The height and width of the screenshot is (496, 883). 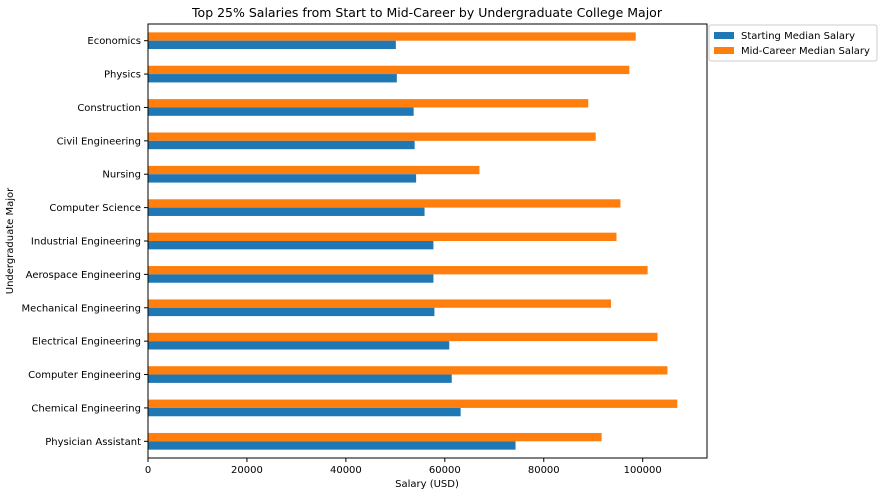 I want to click on y-tick-label: Industrial Engineering, so click(x=86, y=242).